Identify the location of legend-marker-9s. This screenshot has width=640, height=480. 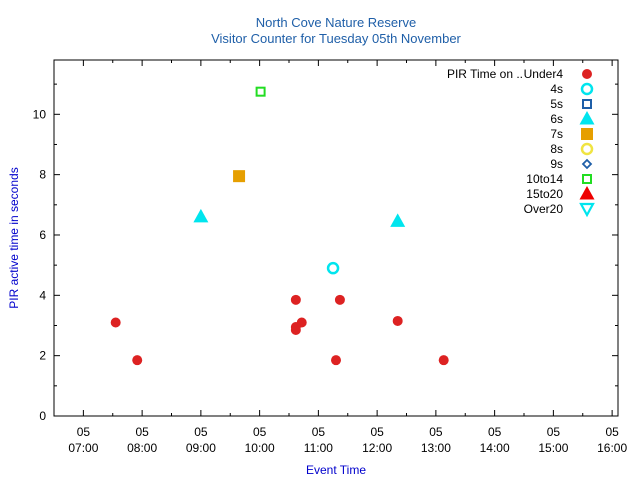
(587, 164).